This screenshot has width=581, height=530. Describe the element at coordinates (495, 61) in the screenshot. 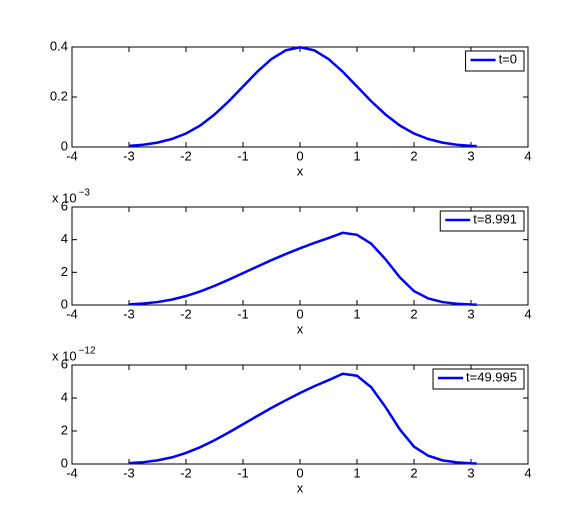

I see `legend: t=0` at that location.